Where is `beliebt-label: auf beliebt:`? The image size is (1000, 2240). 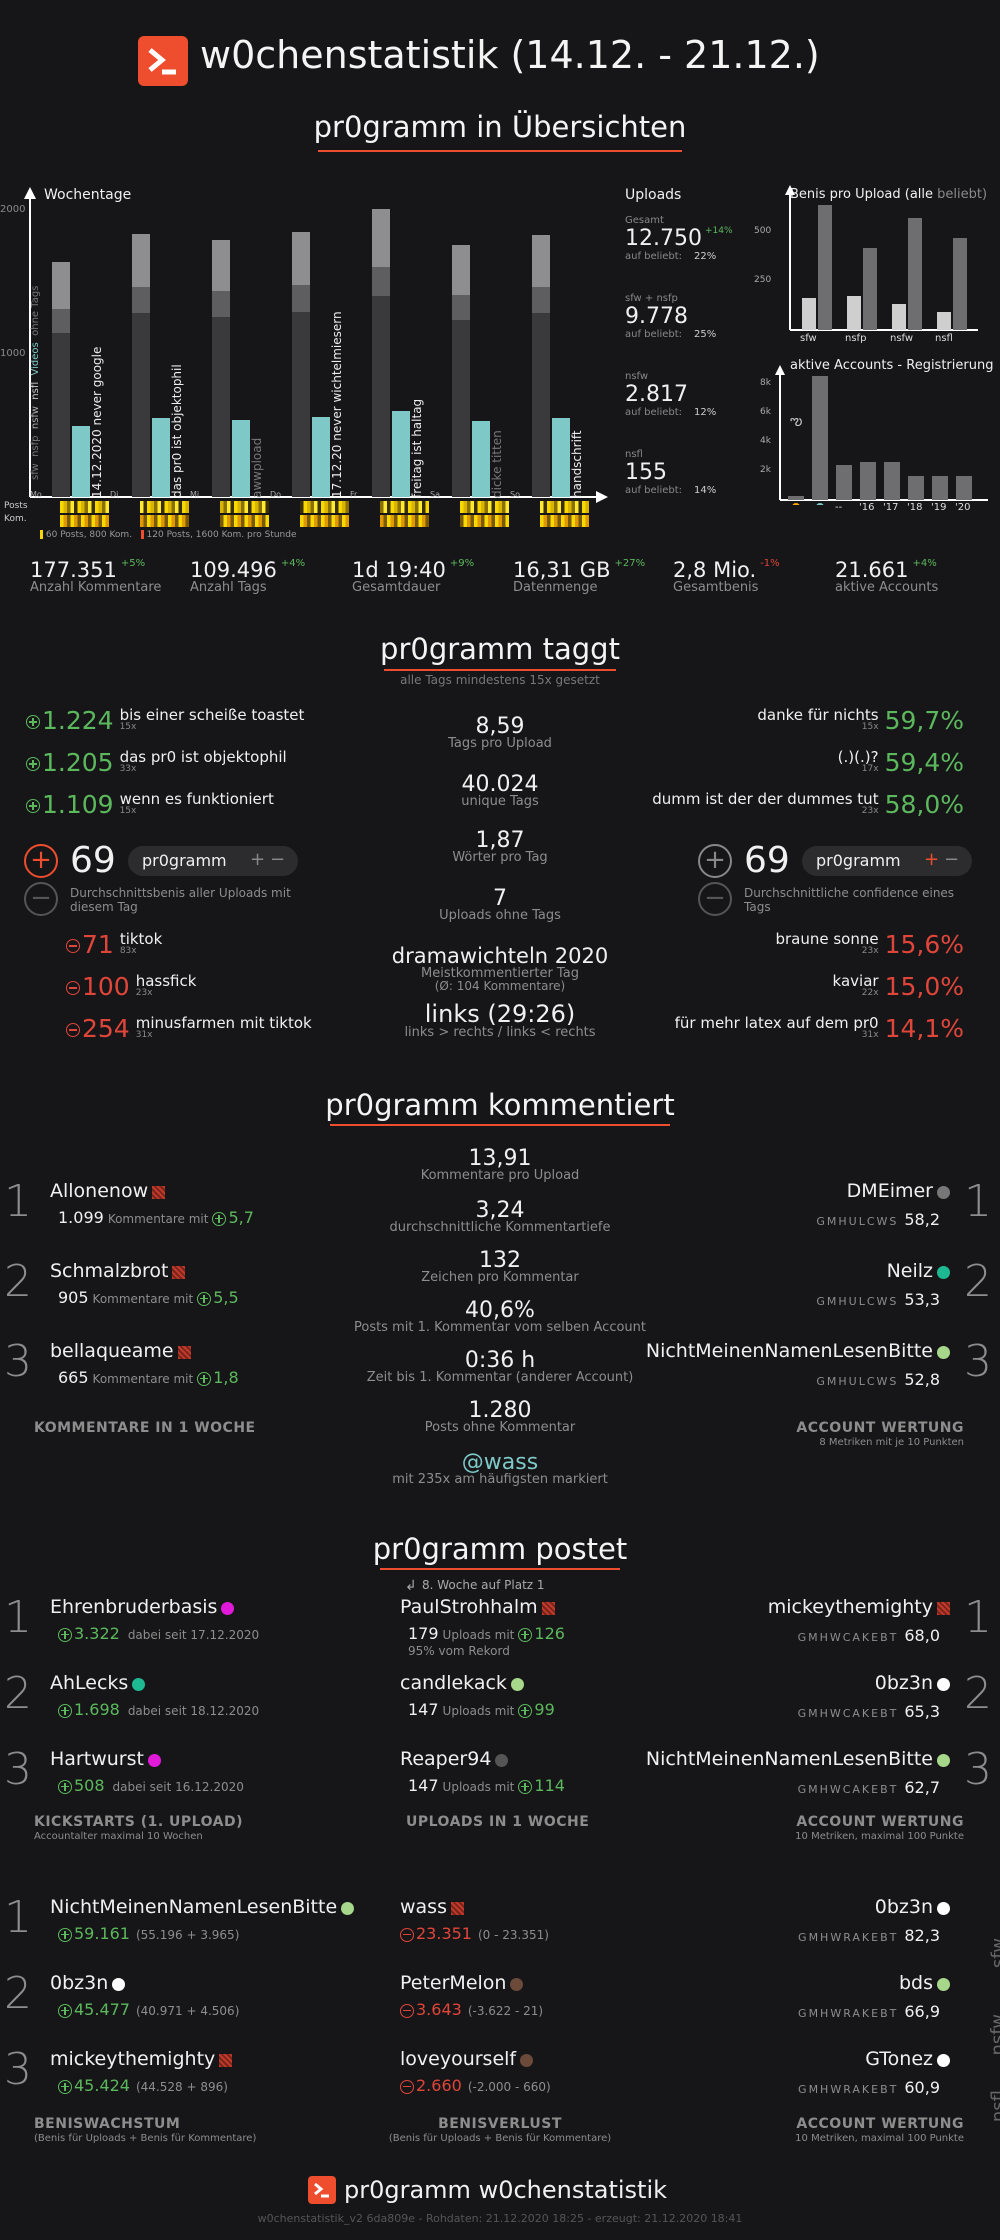 beliebt-label: auf beliebt: is located at coordinates (654, 412).